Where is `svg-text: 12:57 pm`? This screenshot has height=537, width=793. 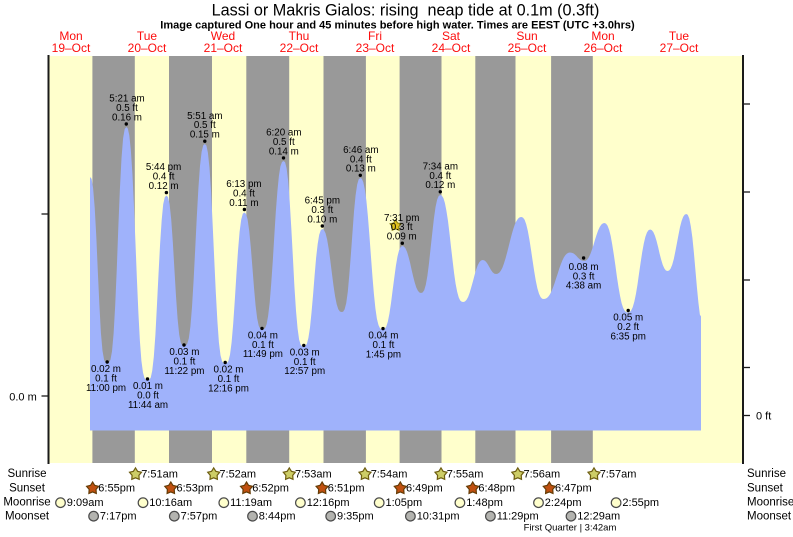 svg-text: 12:57 pm is located at coordinates (304, 371).